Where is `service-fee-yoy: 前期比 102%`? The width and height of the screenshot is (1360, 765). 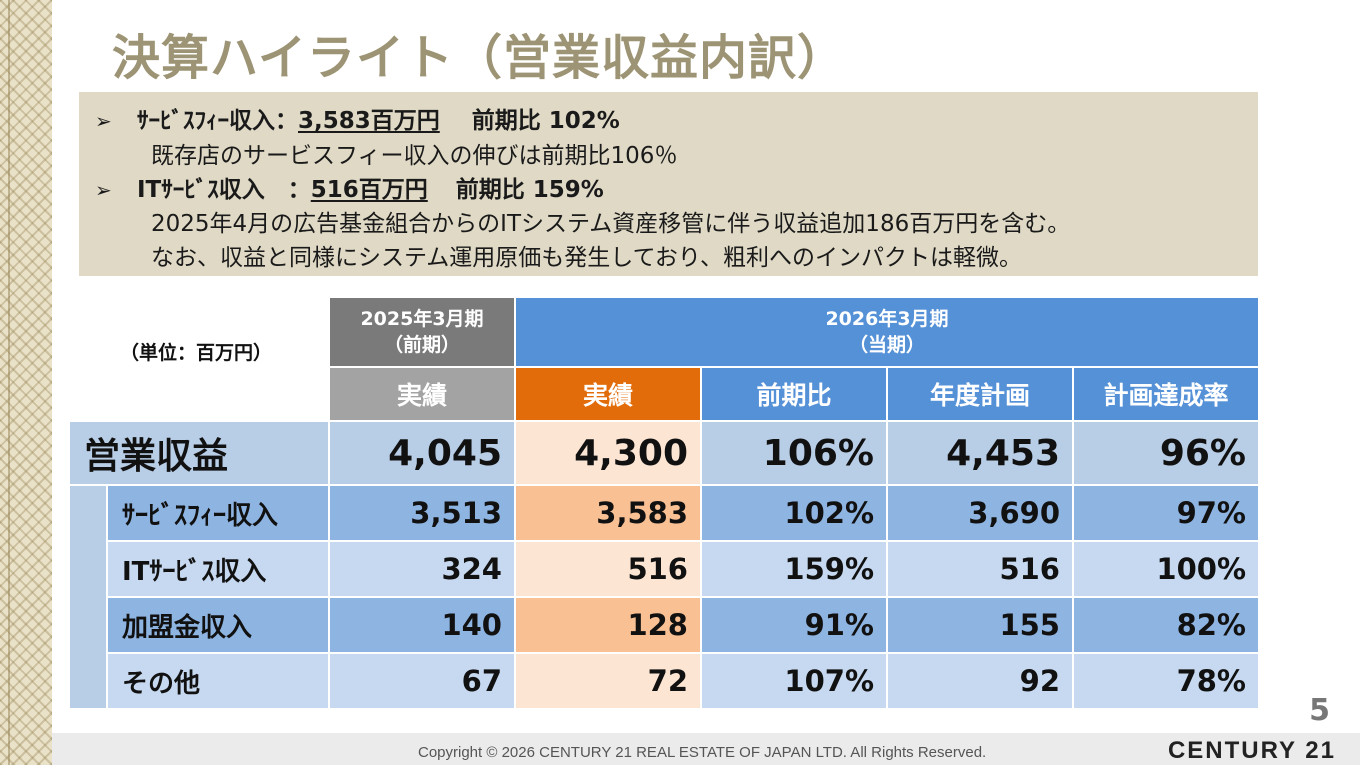
service-fee-yoy: 前期比 102% is located at coordinates (545, 121).